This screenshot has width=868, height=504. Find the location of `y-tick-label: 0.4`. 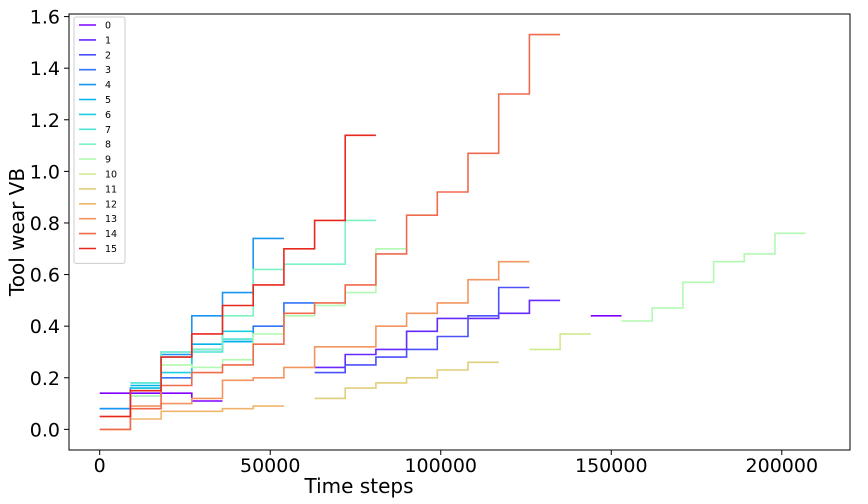

y-tick-label: 0.4 is located at coordinates (45, 327).